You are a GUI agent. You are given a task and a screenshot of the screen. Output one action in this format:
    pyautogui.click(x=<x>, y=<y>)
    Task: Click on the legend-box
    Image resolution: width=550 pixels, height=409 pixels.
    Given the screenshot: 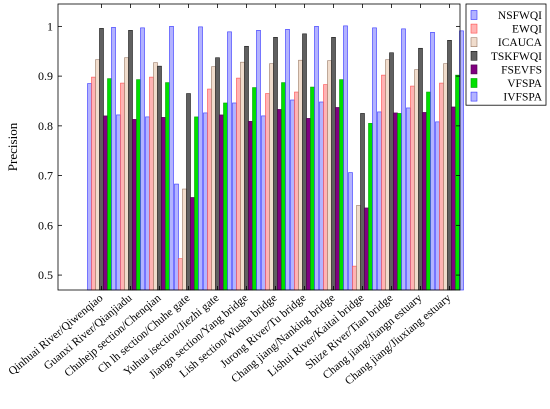 What is the action you would take?
    pyautogui.click(x=506, y=54)
    